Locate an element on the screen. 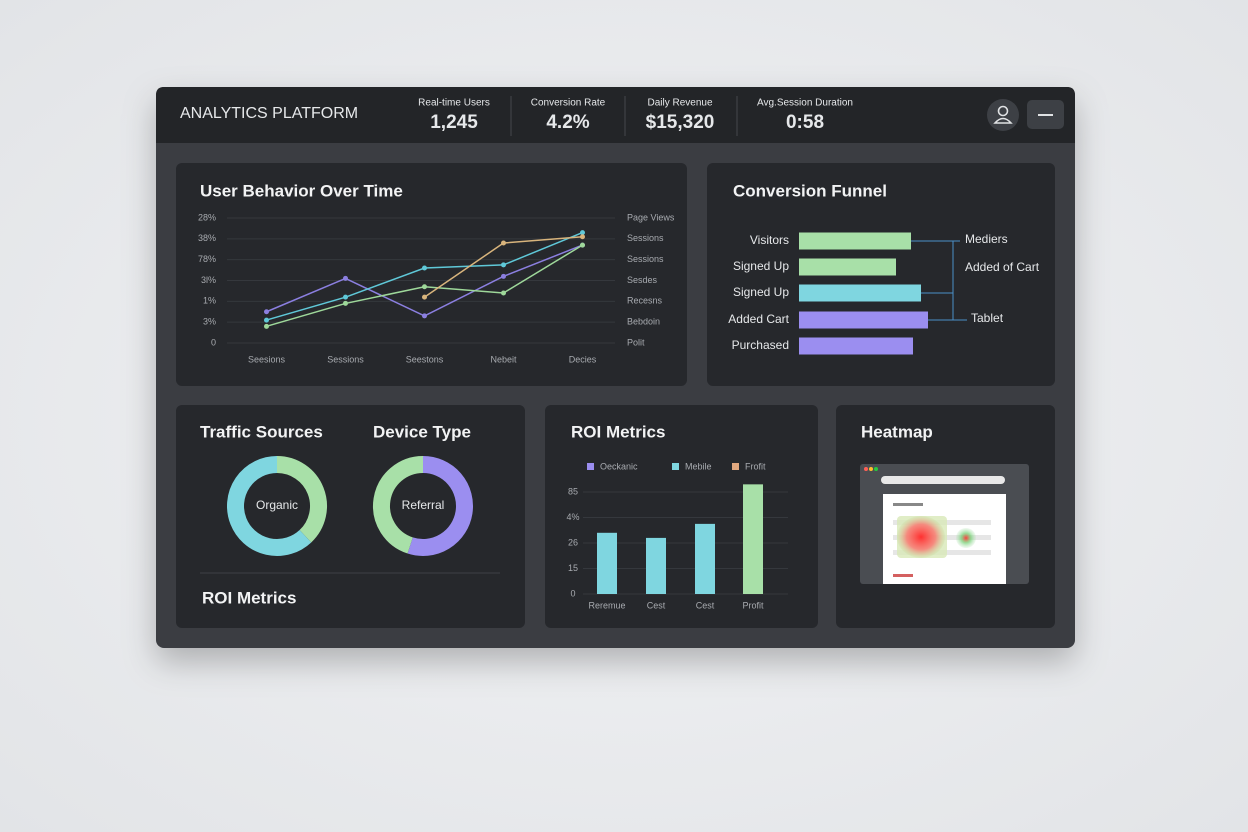 This screenshot has height=832, width=1248. card-title: User Behavior Over Time is located at coordinates (301, 190).